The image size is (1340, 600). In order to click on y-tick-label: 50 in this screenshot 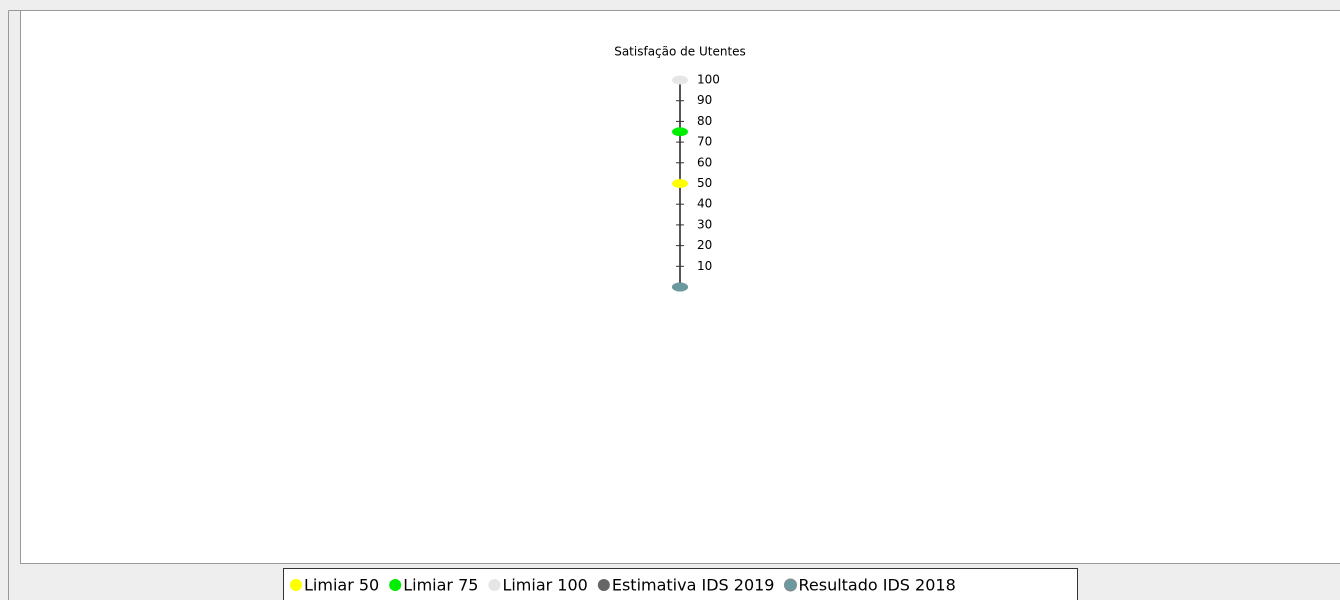, I will do `click(704, 183)`.